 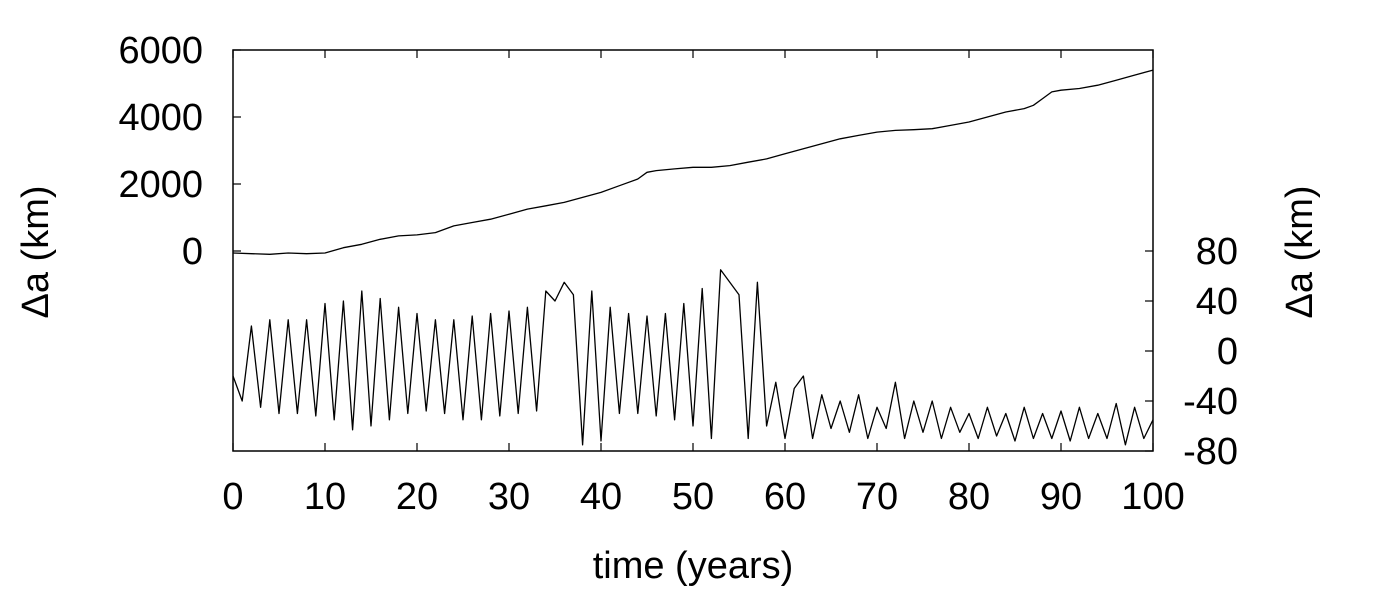 I want to click on x-tick-label: 90, so click(x=1061, y=497).